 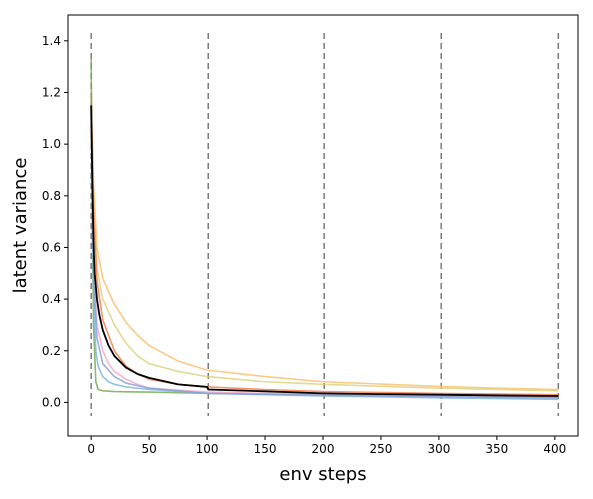 What do you see at coordinates (438, 449) in the screenshot?
I see `x-tick-label-6: 300` at bounding box center [438, 449].